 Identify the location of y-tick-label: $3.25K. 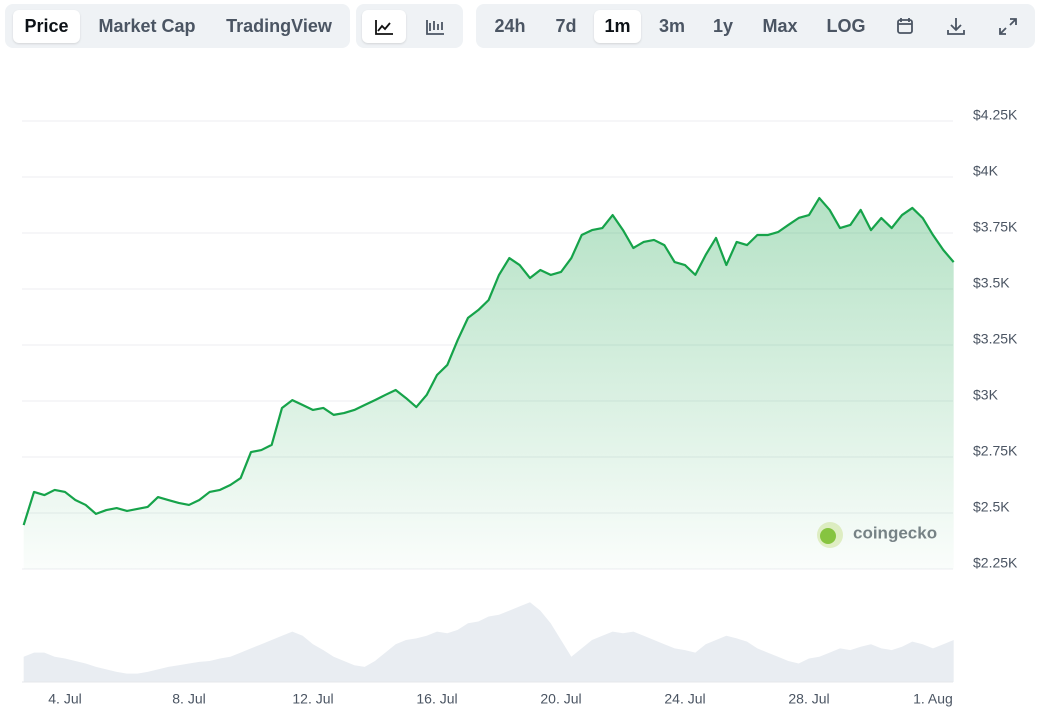
(995, 339).